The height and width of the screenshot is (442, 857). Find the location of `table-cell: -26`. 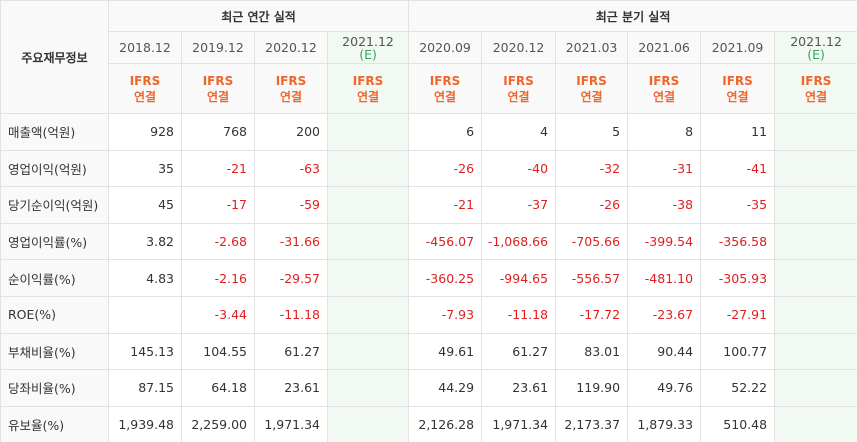

table-cell: -26 is located at coordinates (445, 168).